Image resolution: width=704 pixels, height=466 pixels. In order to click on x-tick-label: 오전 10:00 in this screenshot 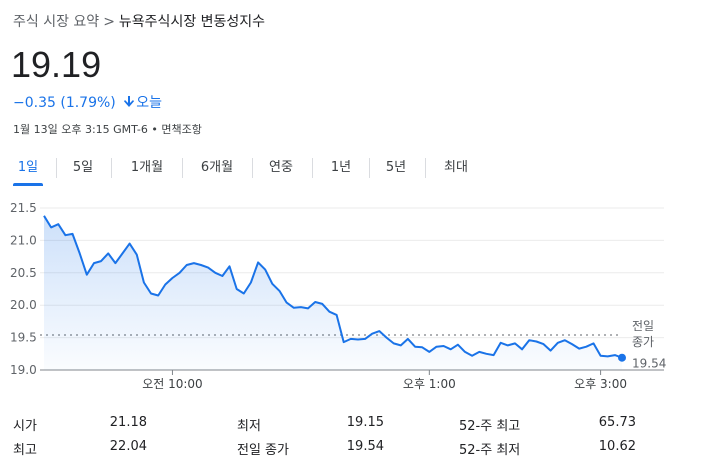, I will do `click(172, 384)`.